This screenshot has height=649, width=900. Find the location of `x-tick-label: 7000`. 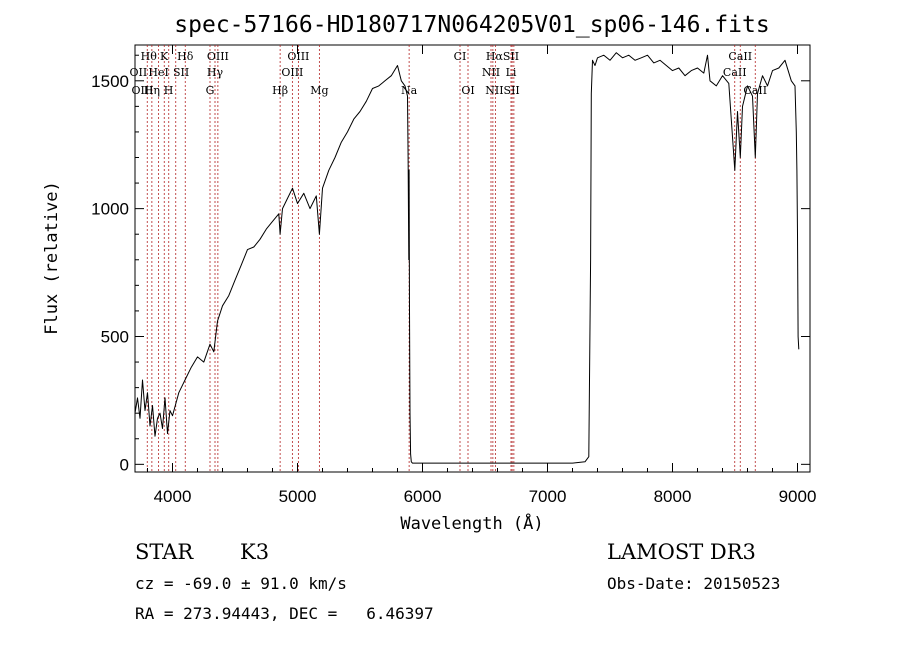

x-tick-label: 7000 is located at coordinates (548, 496).